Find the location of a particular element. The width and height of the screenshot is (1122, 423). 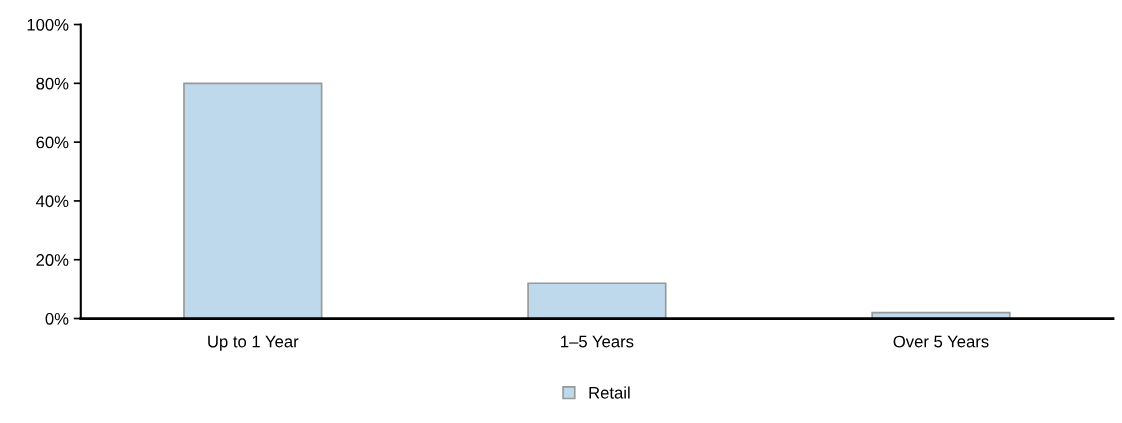

y-tick-label: 80% is located at coordinates (52, 83).